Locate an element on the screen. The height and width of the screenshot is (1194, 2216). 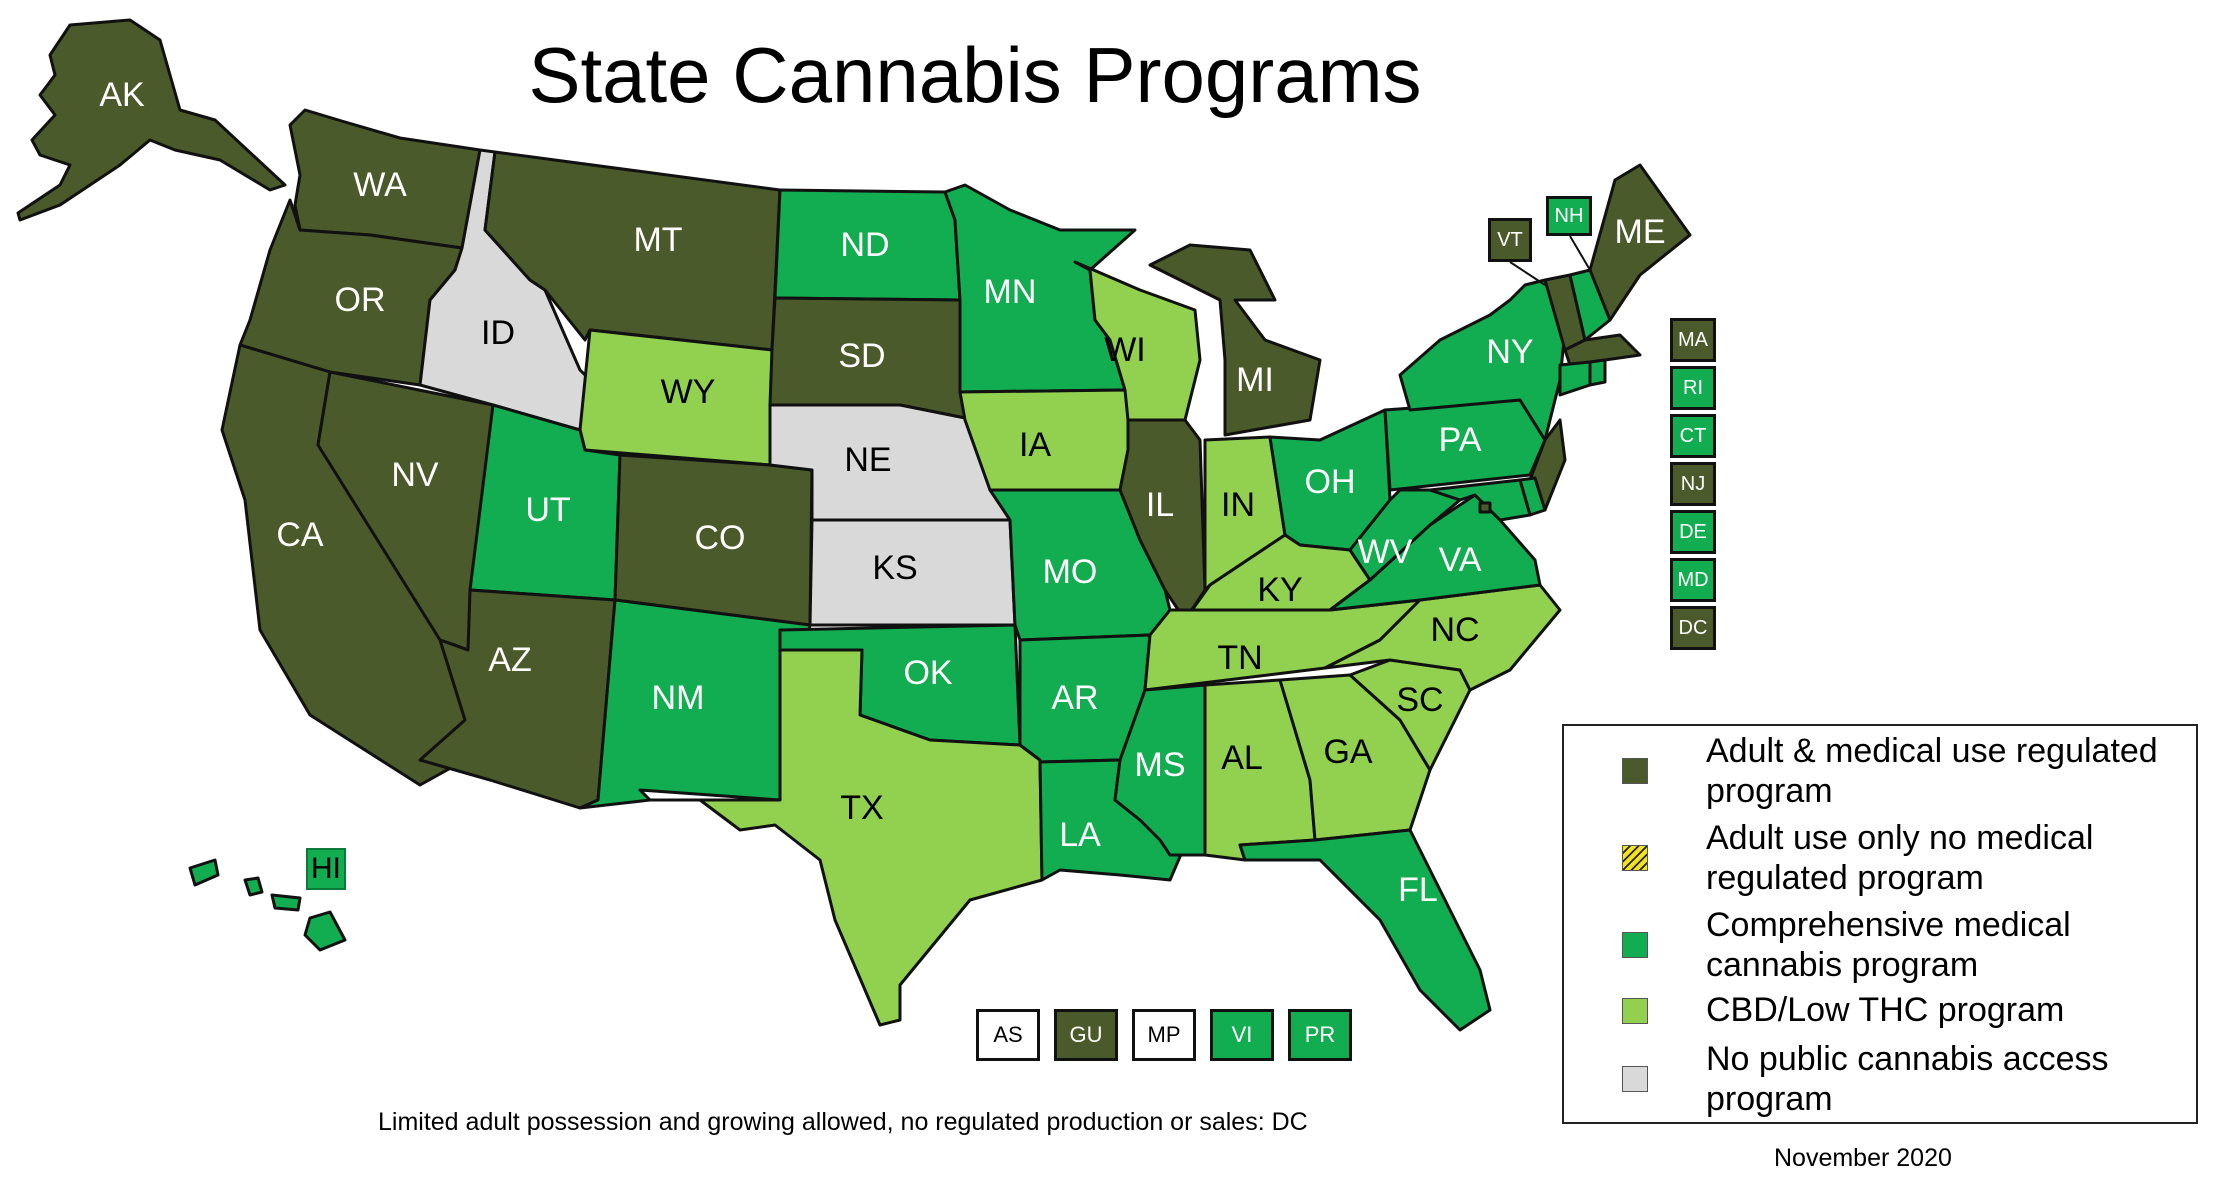
callout-nh: NH is located at coordinates (1569, 216).